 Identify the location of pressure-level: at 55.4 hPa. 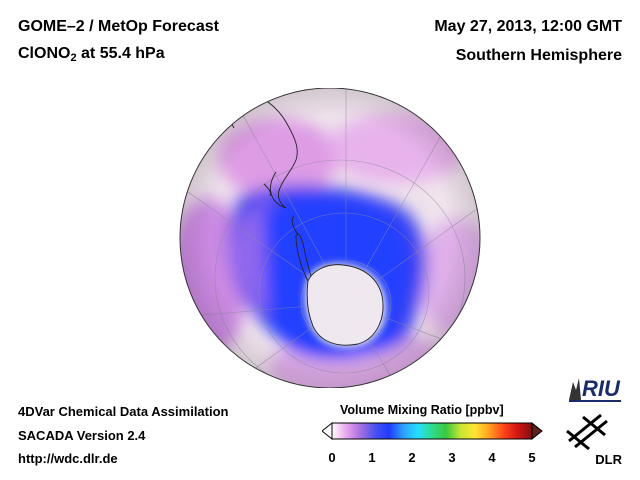
(120, 53).